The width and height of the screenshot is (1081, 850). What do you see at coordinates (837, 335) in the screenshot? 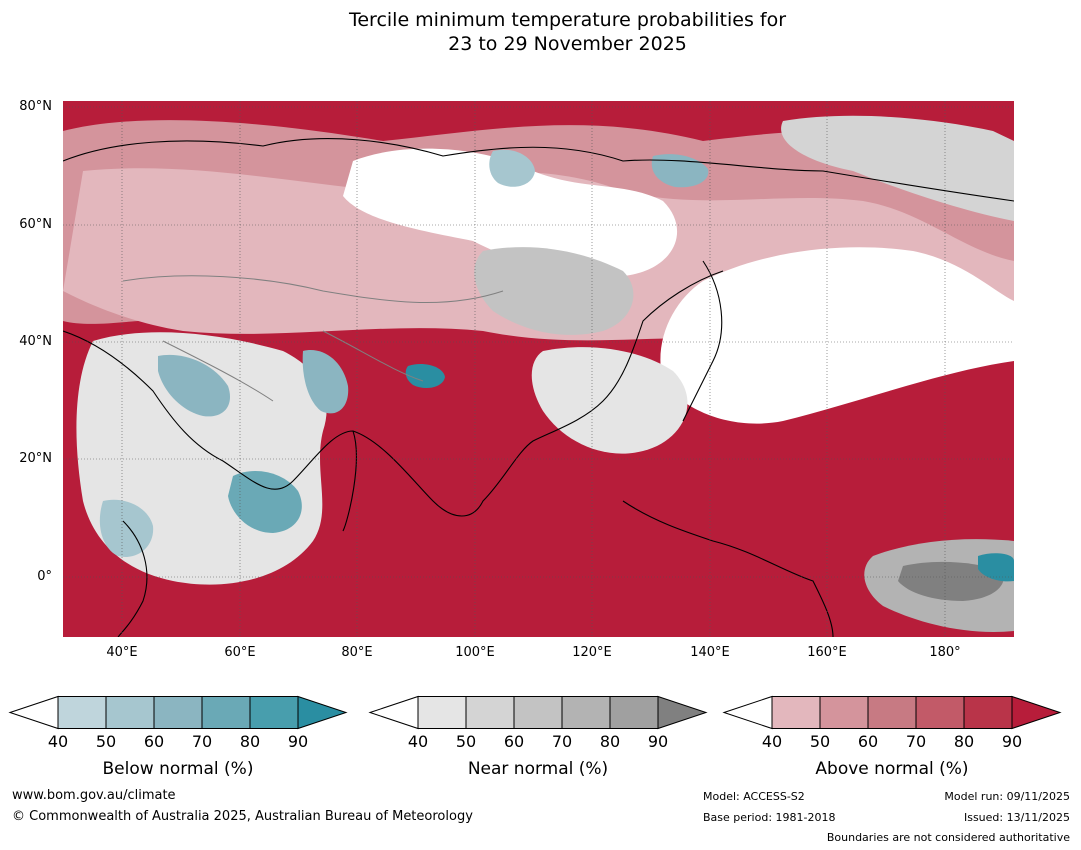
I see `neutral-region-northeast` at bounding box center [837, 335].